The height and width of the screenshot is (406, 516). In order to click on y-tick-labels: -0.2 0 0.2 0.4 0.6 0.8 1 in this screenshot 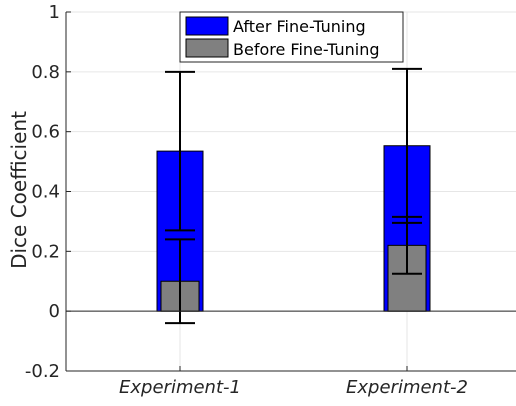, I will do `click(42, 192)`.